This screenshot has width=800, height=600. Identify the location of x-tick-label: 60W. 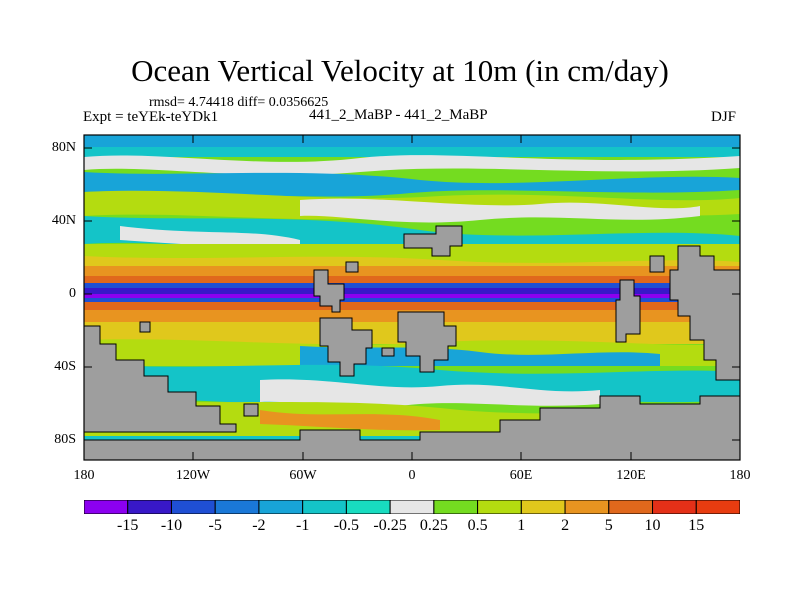
(303, 475).